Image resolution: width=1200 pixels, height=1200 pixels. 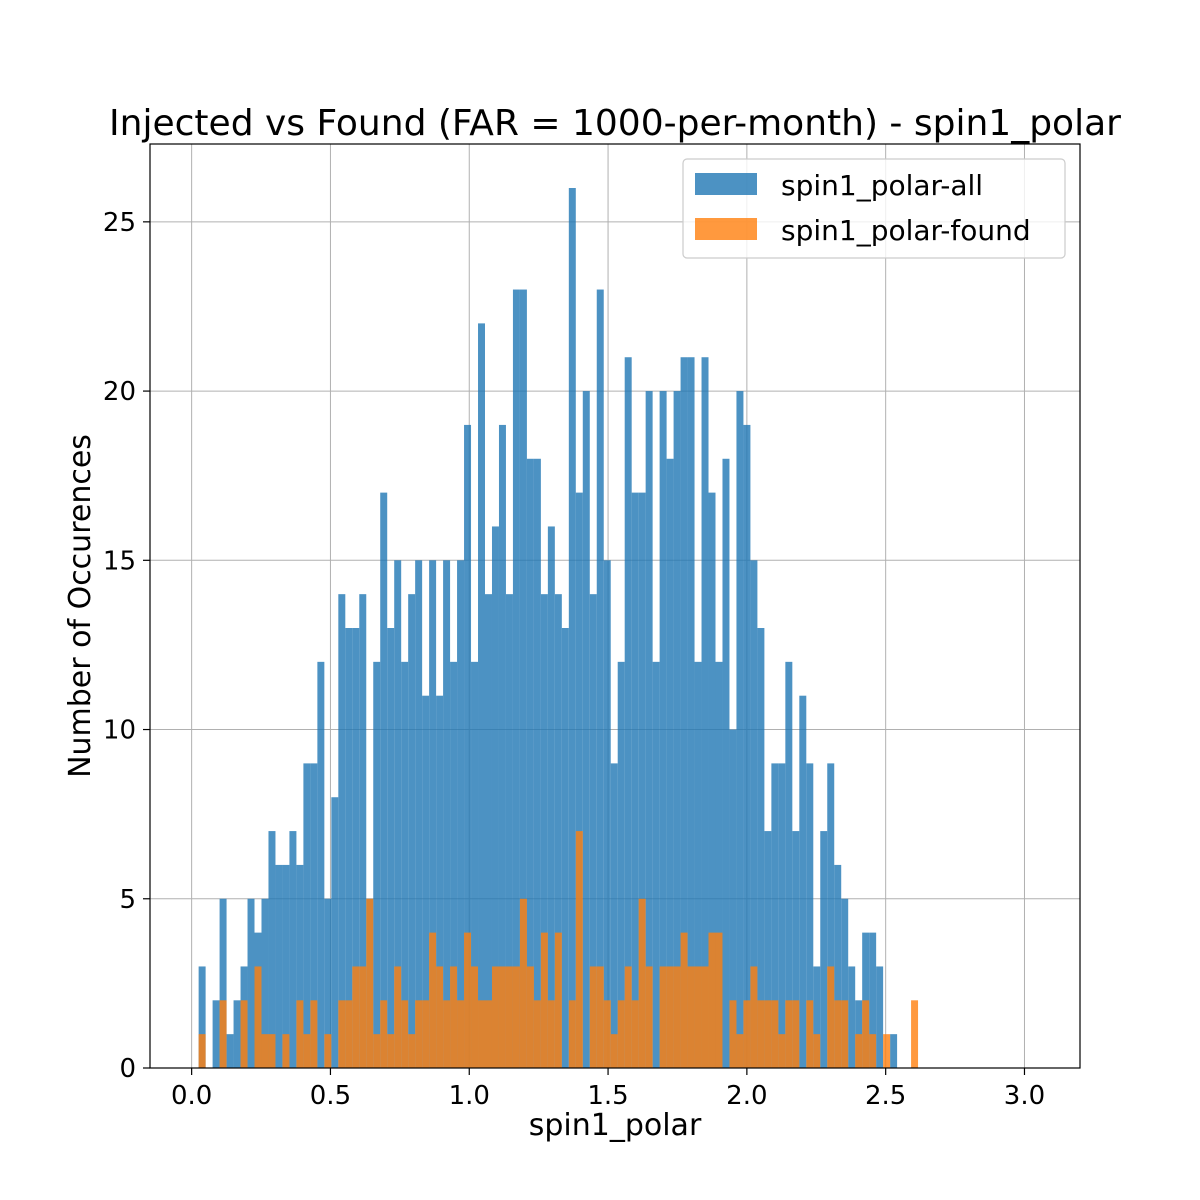 I want to click on legend-label-all: spin1_polar-all, so click(x=882, y=185).